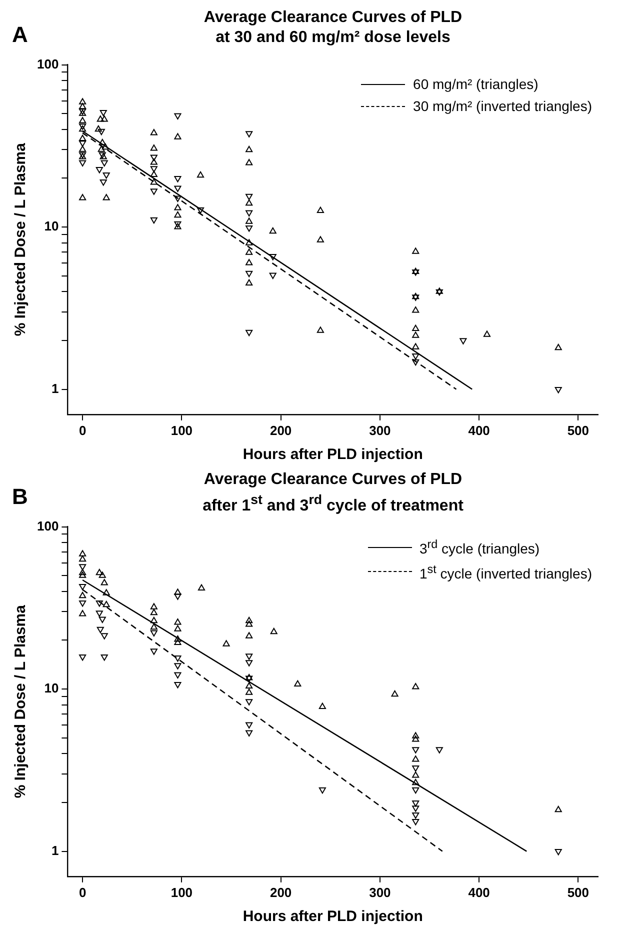  Describe the element at coordinates (333, 28) in the screenshot. I see `chart-title: Average Clearance Curves of PLD at 30 and 60 mg/m² dose levels` at that location.